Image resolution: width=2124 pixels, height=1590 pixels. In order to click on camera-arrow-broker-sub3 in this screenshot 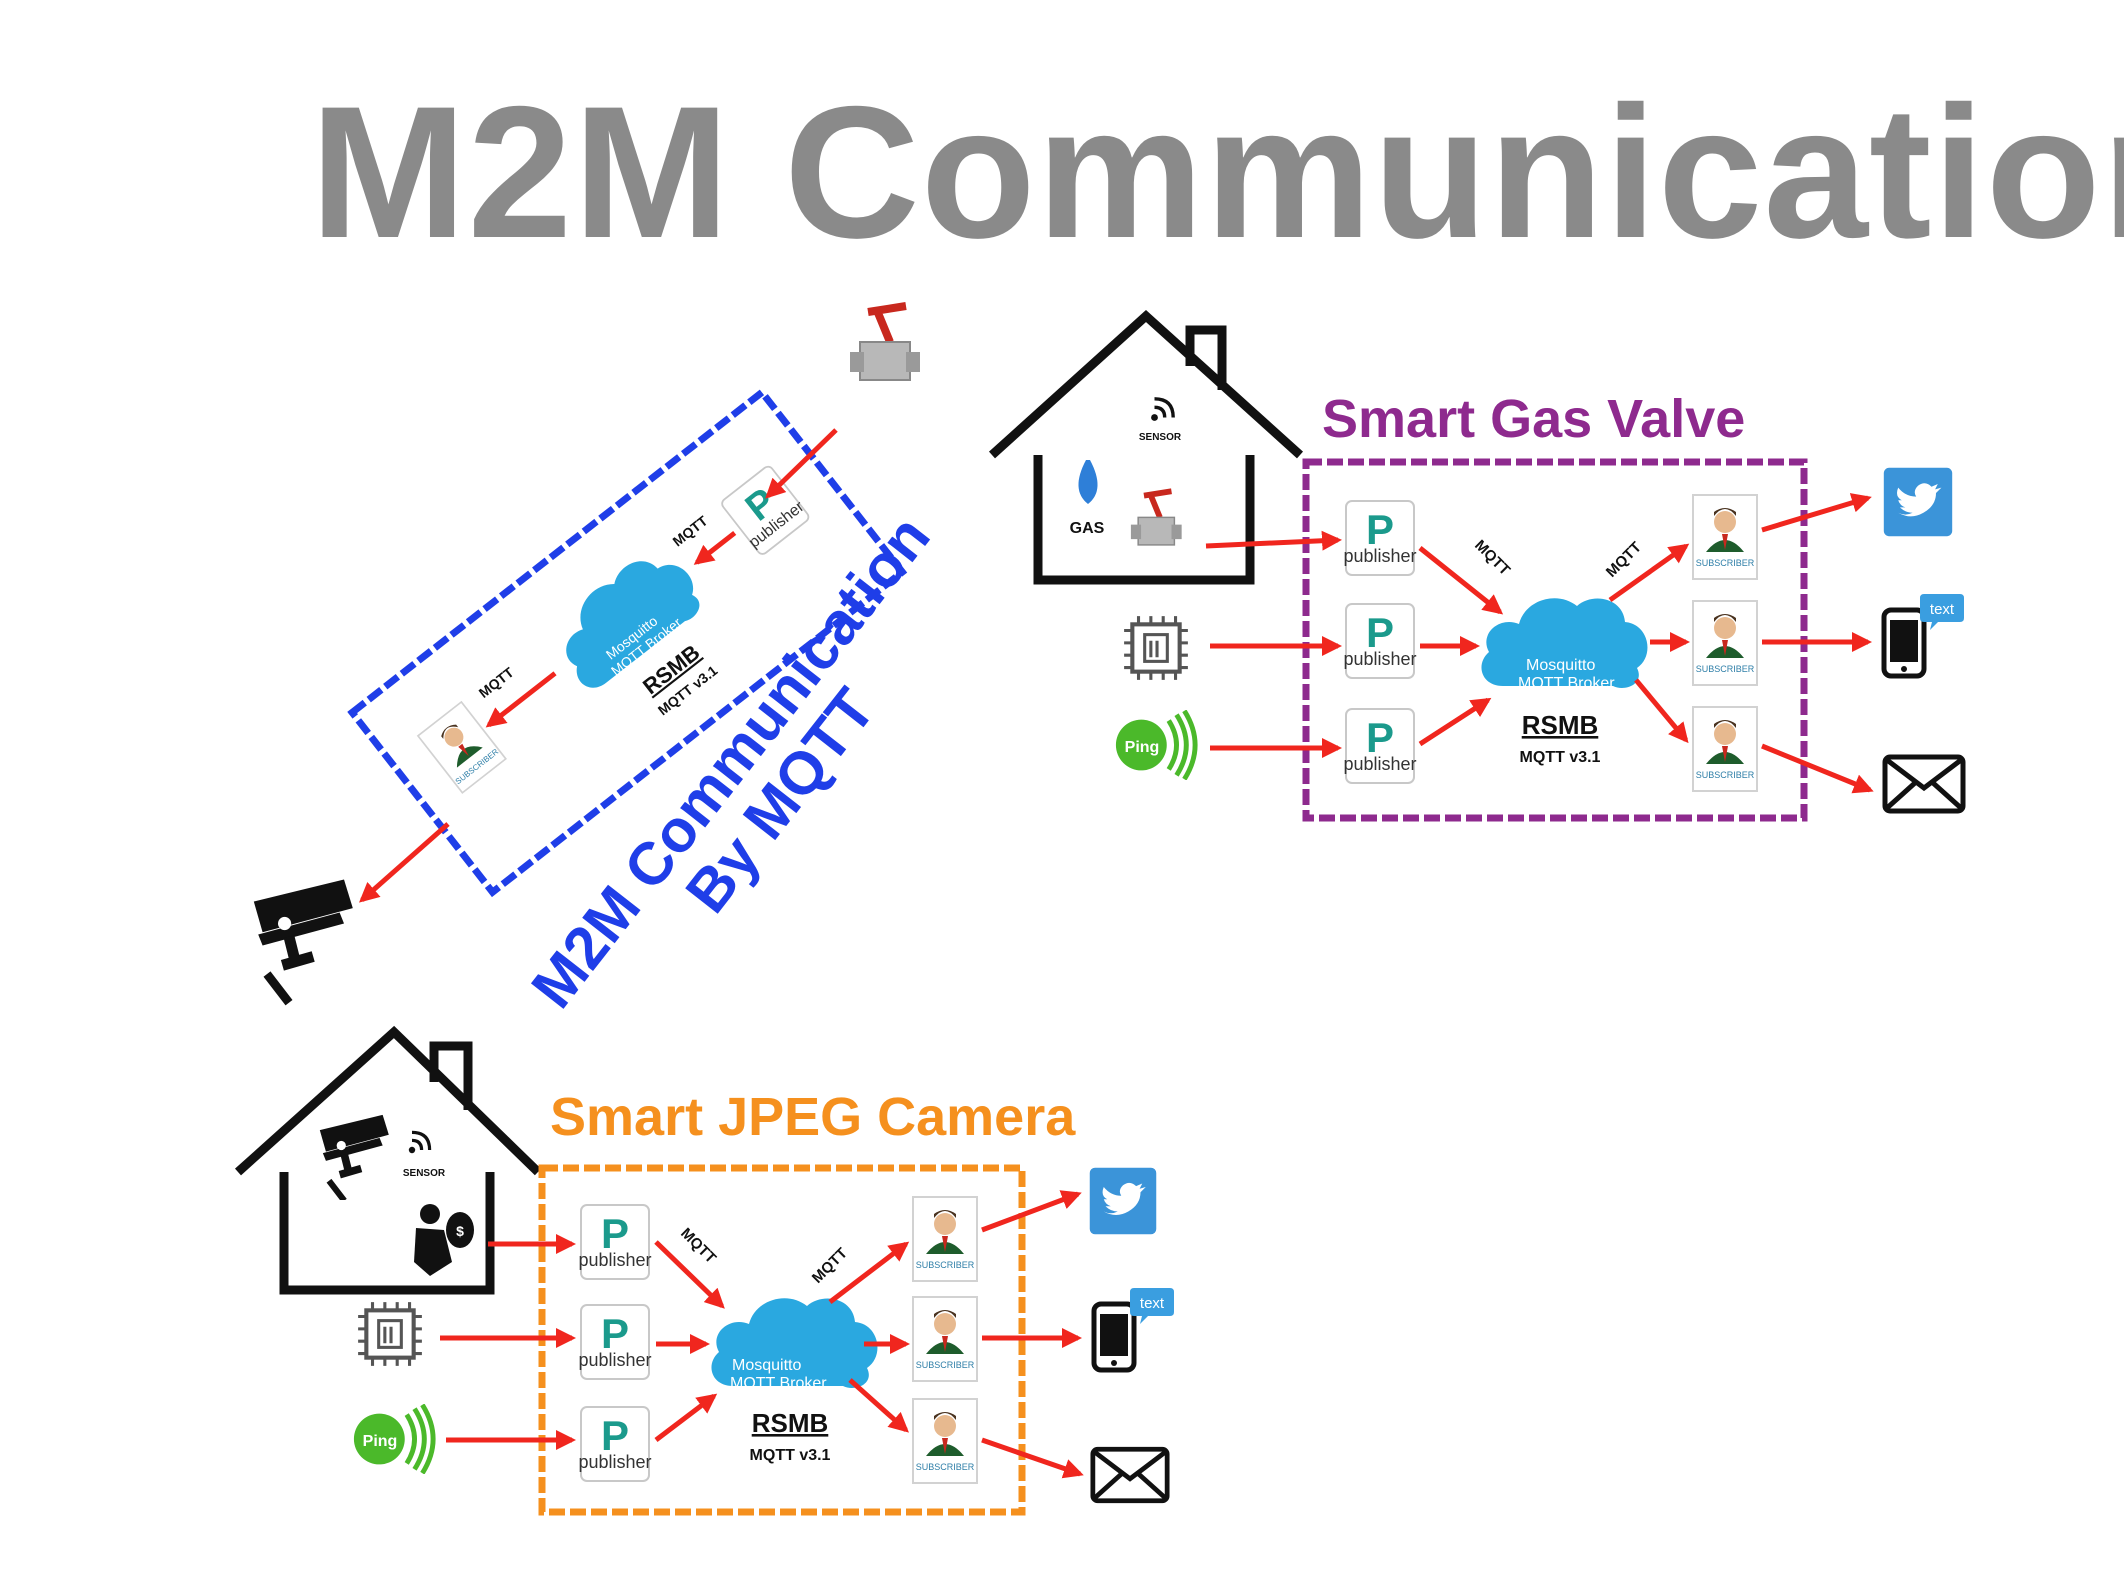, I will do `click(878, 1405)`.